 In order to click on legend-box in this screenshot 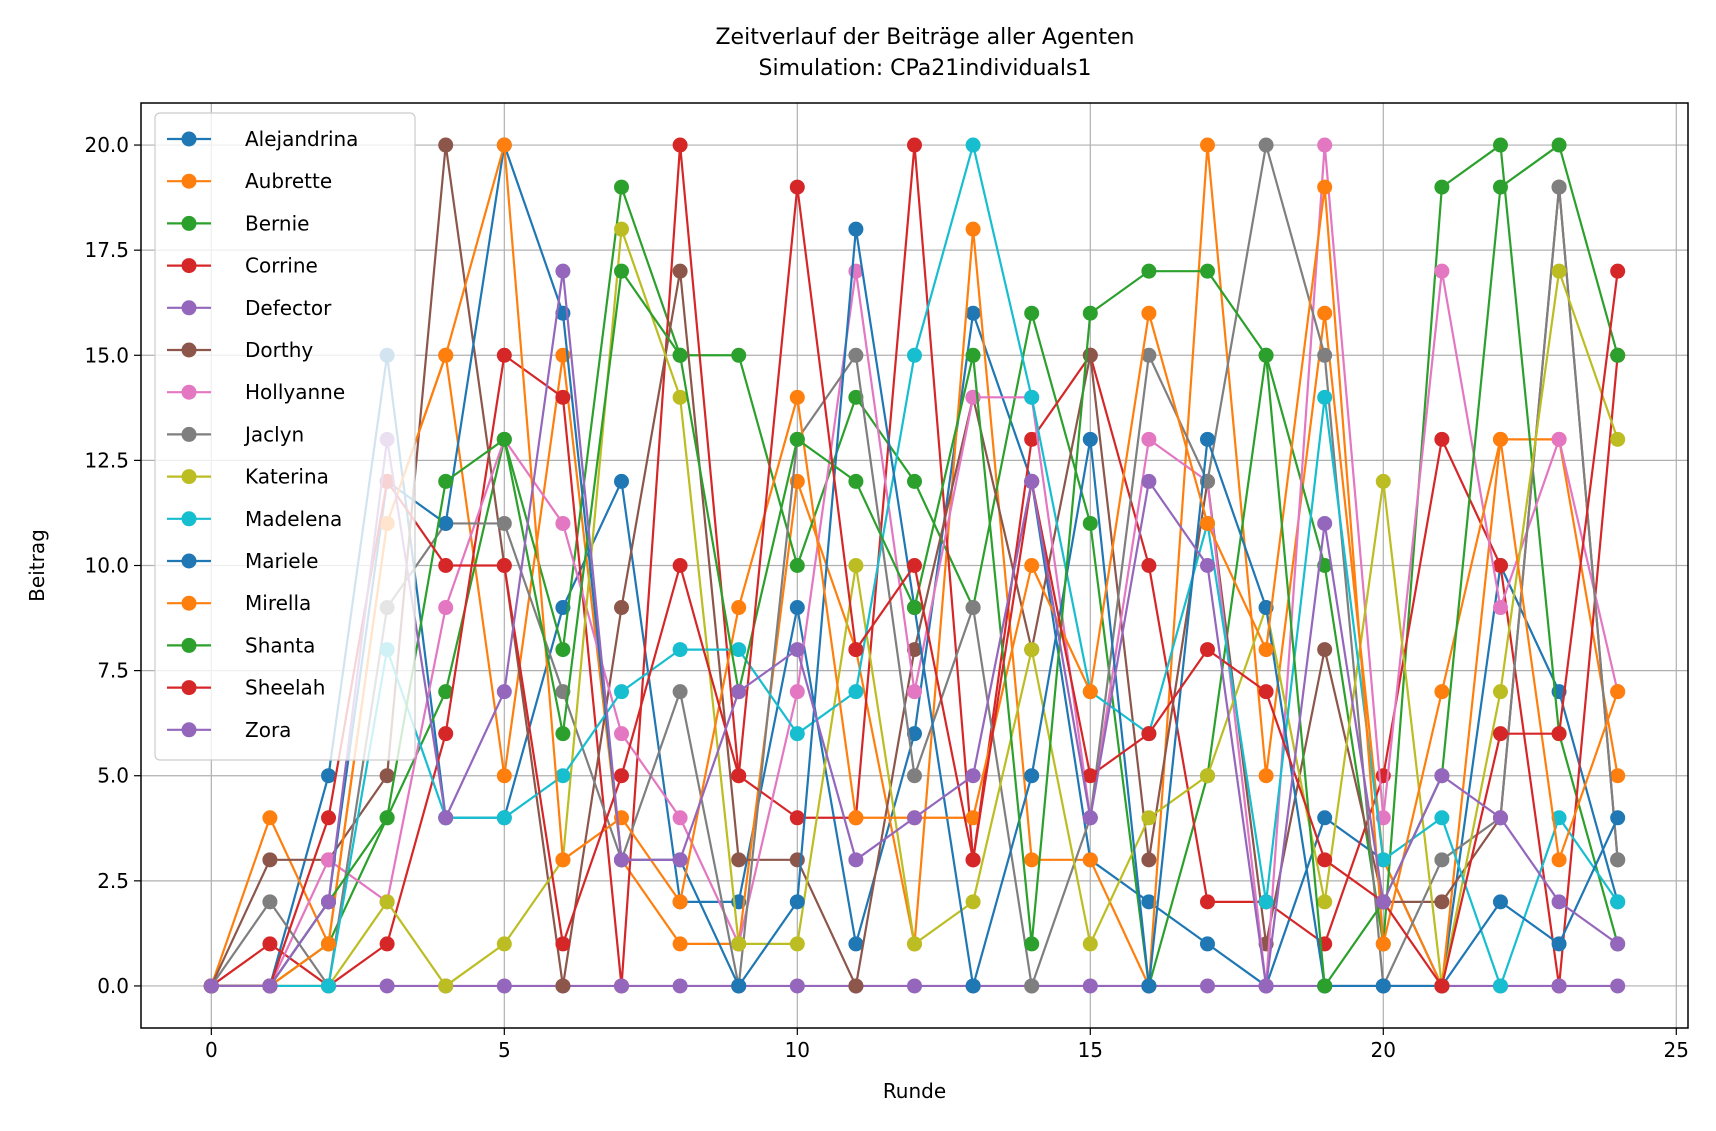, I will do `click(285, 436)`.